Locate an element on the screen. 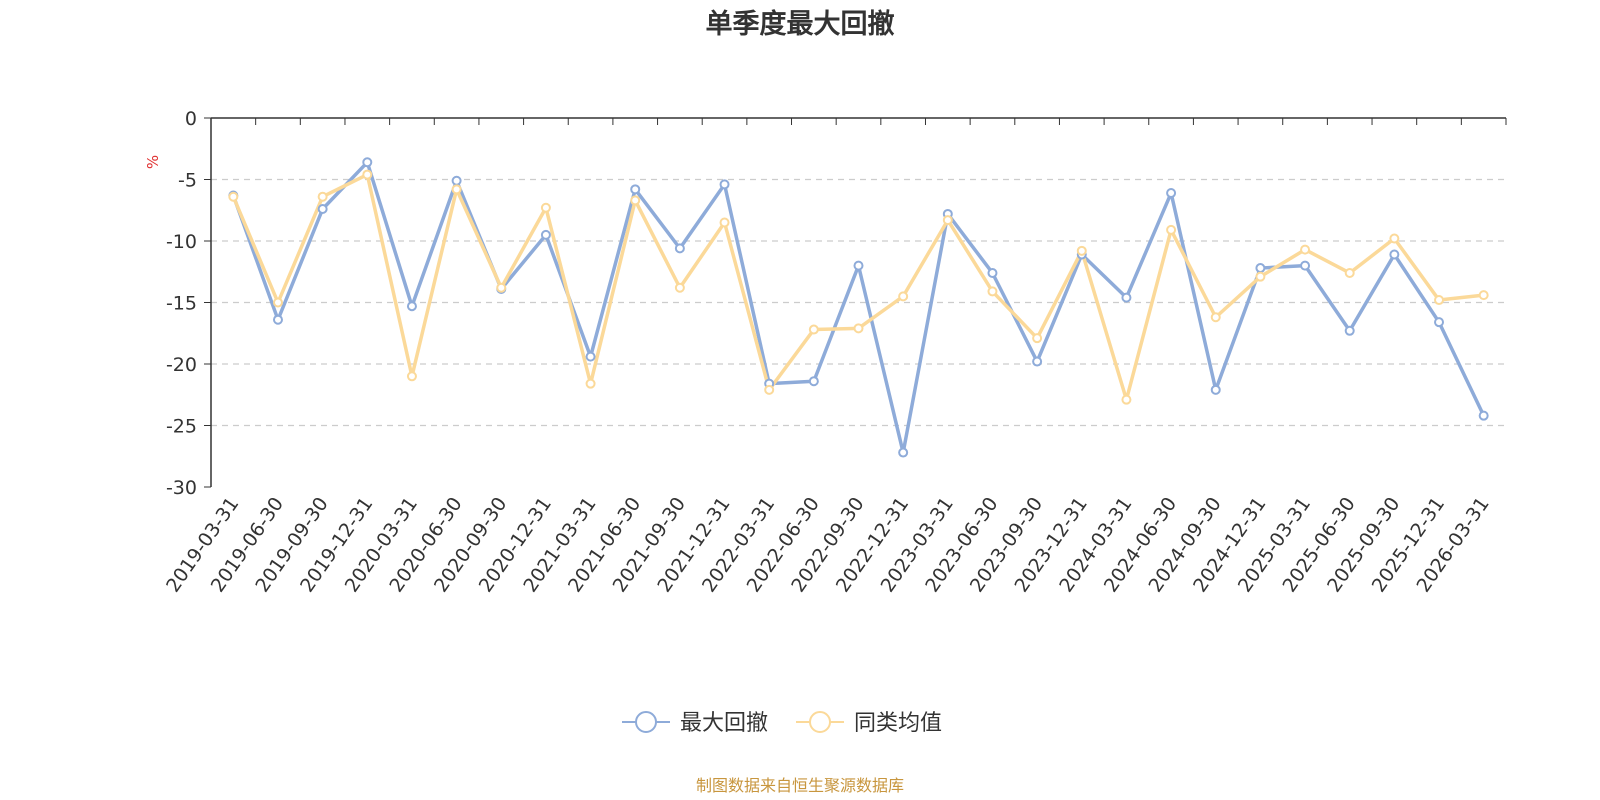 Image resolution: width=1600 pixels, height=800 pixels. y-axis-ticks: 0 -5 -10 -15 -20 -25 -30 is located at coordinates (188, 303).